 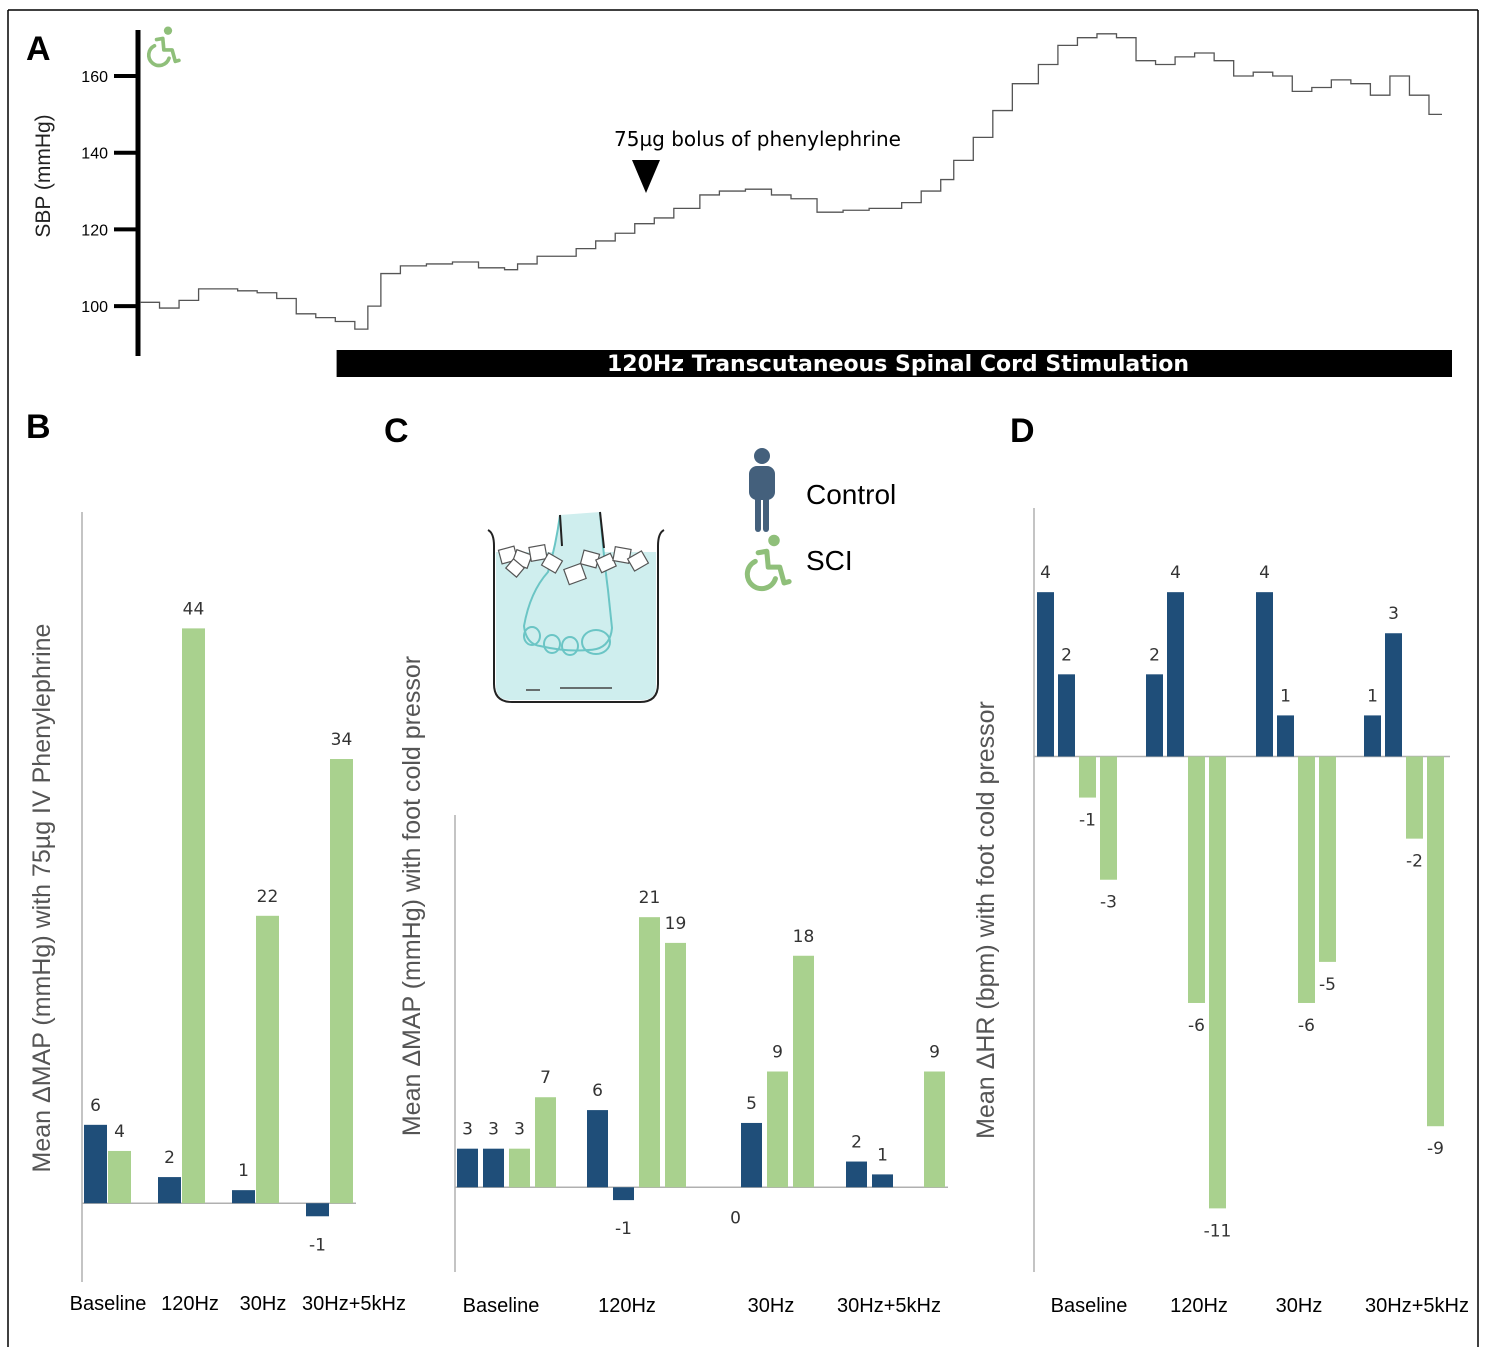 What do you see at coordinates (501, 1306) in the screenshot?
I see `panel-c-category-label: Baseline` at bounding box center [501, 1306].